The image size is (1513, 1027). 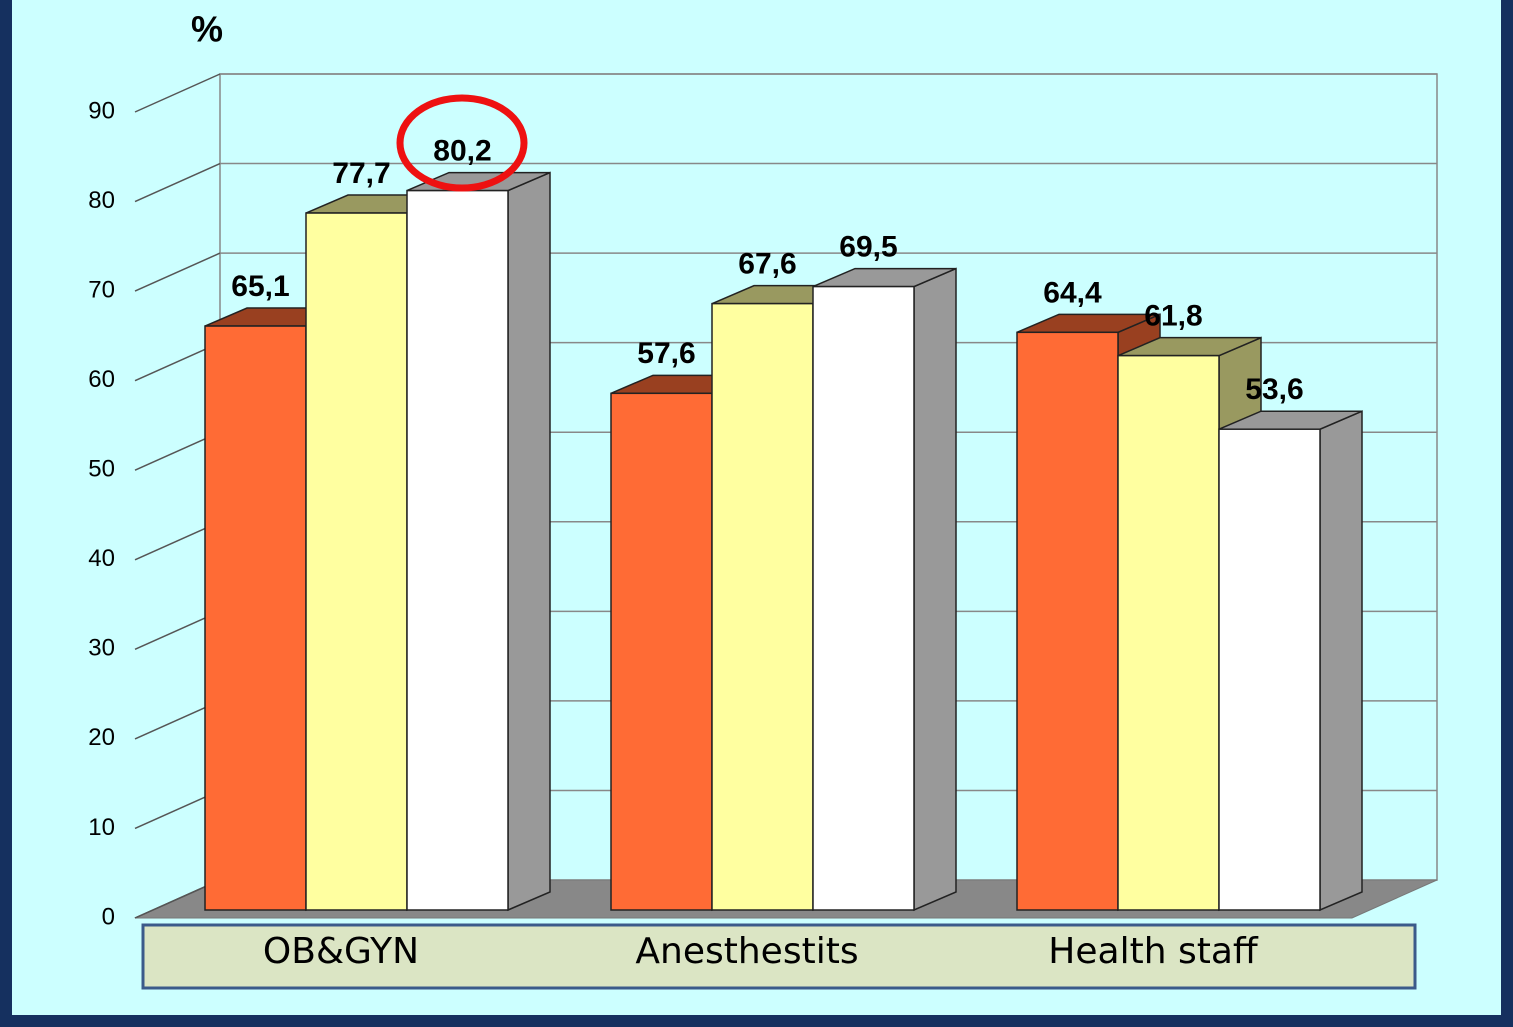 I want to click on value-label: 57,6, so click(x=666, y=353).